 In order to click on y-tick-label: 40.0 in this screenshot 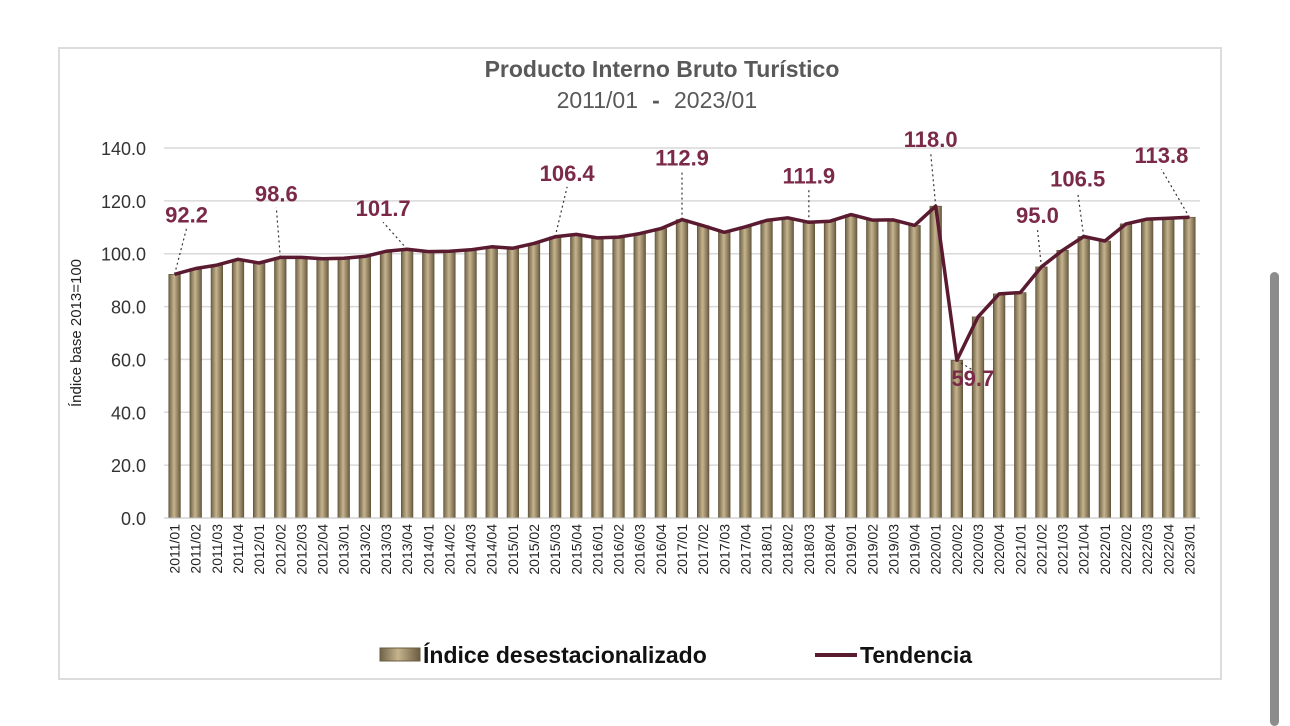, I will do `click(128, 413)`.